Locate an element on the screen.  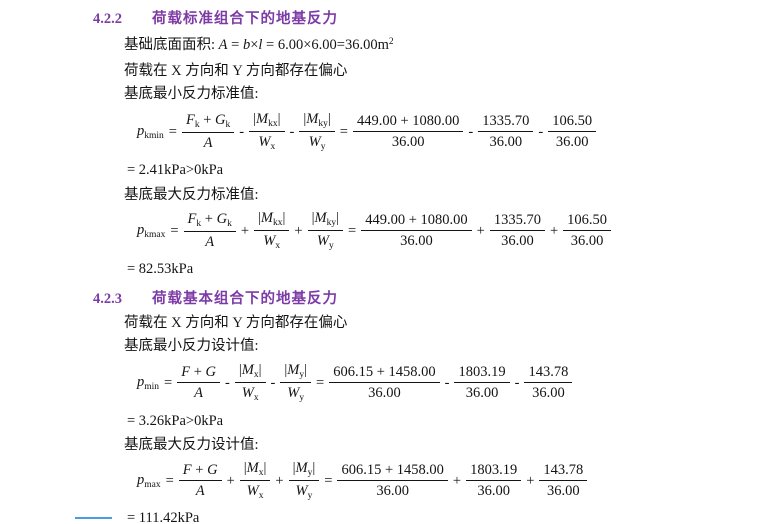
text-fragment: 449.00 + 1080.00 is located at coordinates (408, 120).